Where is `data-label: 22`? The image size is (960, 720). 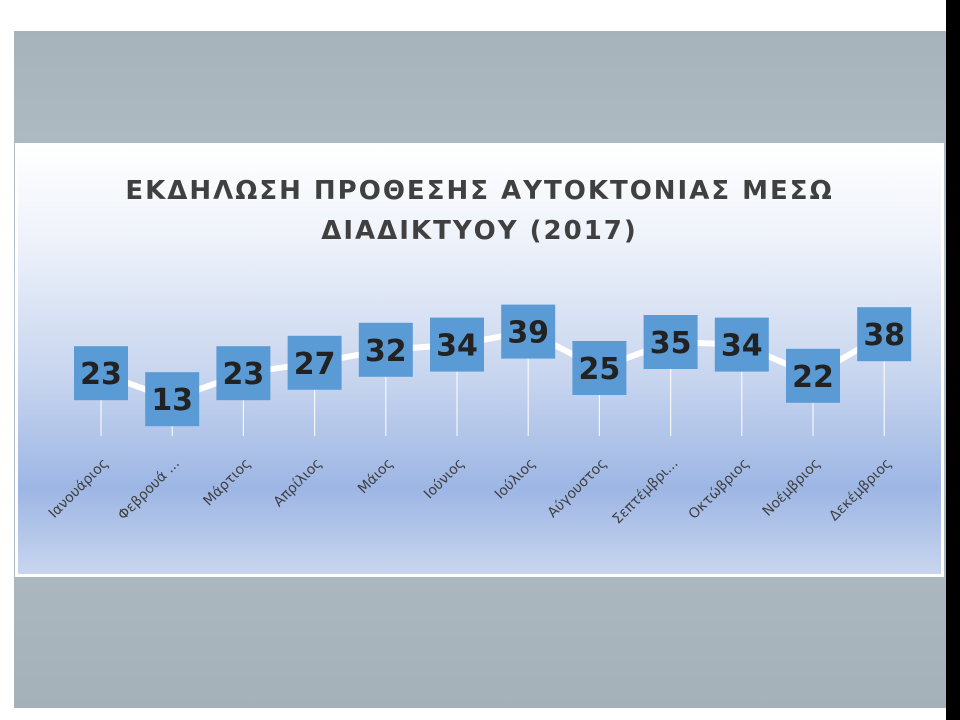 data-label: 22 is located at coordinates (813, 377).